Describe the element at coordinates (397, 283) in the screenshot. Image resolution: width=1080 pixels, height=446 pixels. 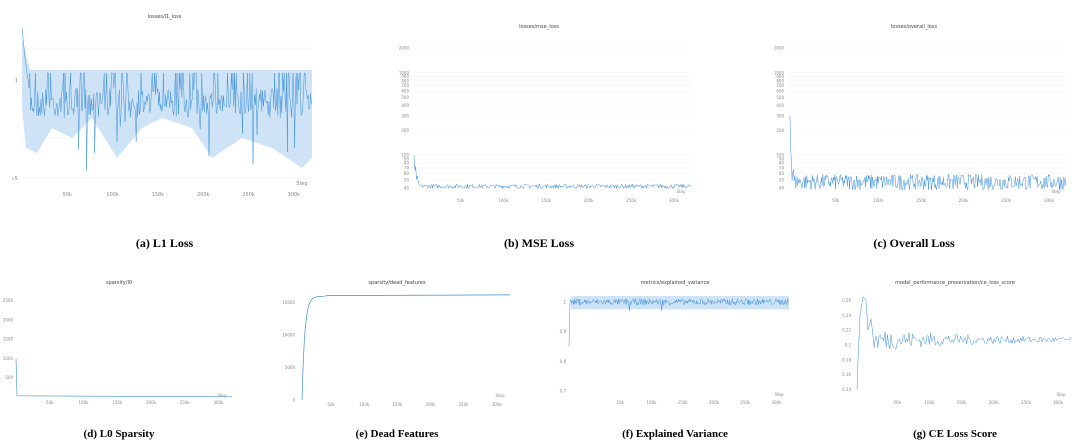
I see `plot-title: sparsity/dead_features` at that location.